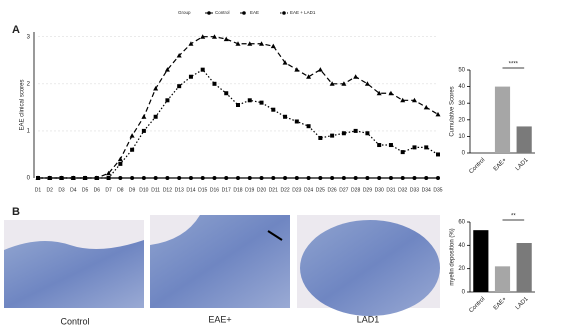  I want to click on x-tick-label: D10, so click(143, 190).